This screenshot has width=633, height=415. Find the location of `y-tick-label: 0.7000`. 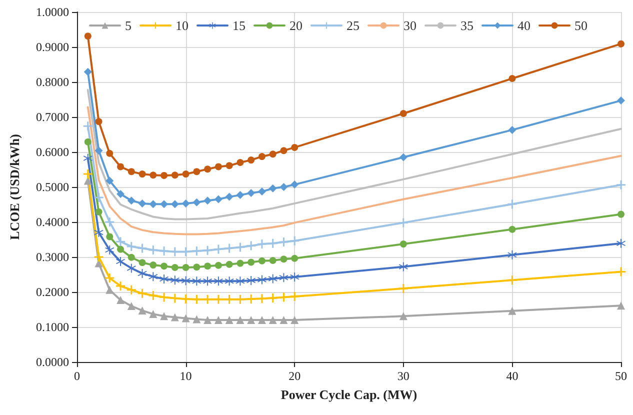

y-tick-label: 0.7000 is located at coordinates (52, 117).